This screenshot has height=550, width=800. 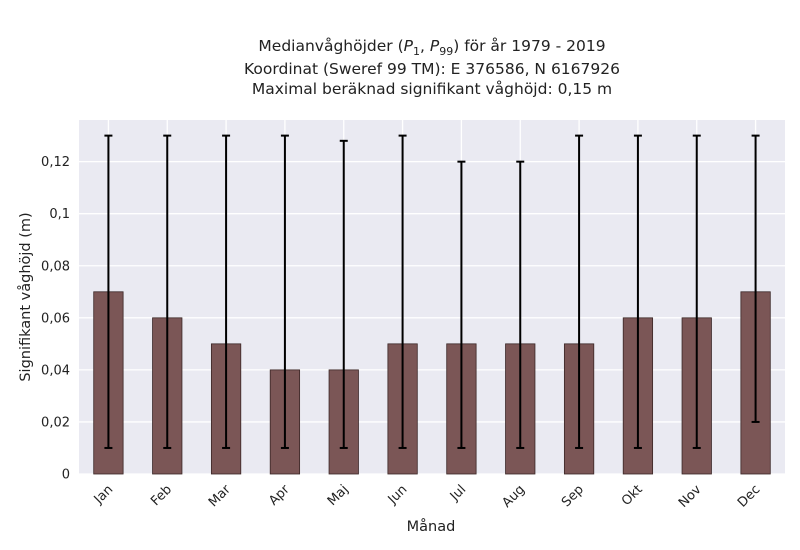 I want to click on y-axis-ticks: 0 0,02 0,04 0,06 0,08 0,1 0,12, so click(x=55, y=318).